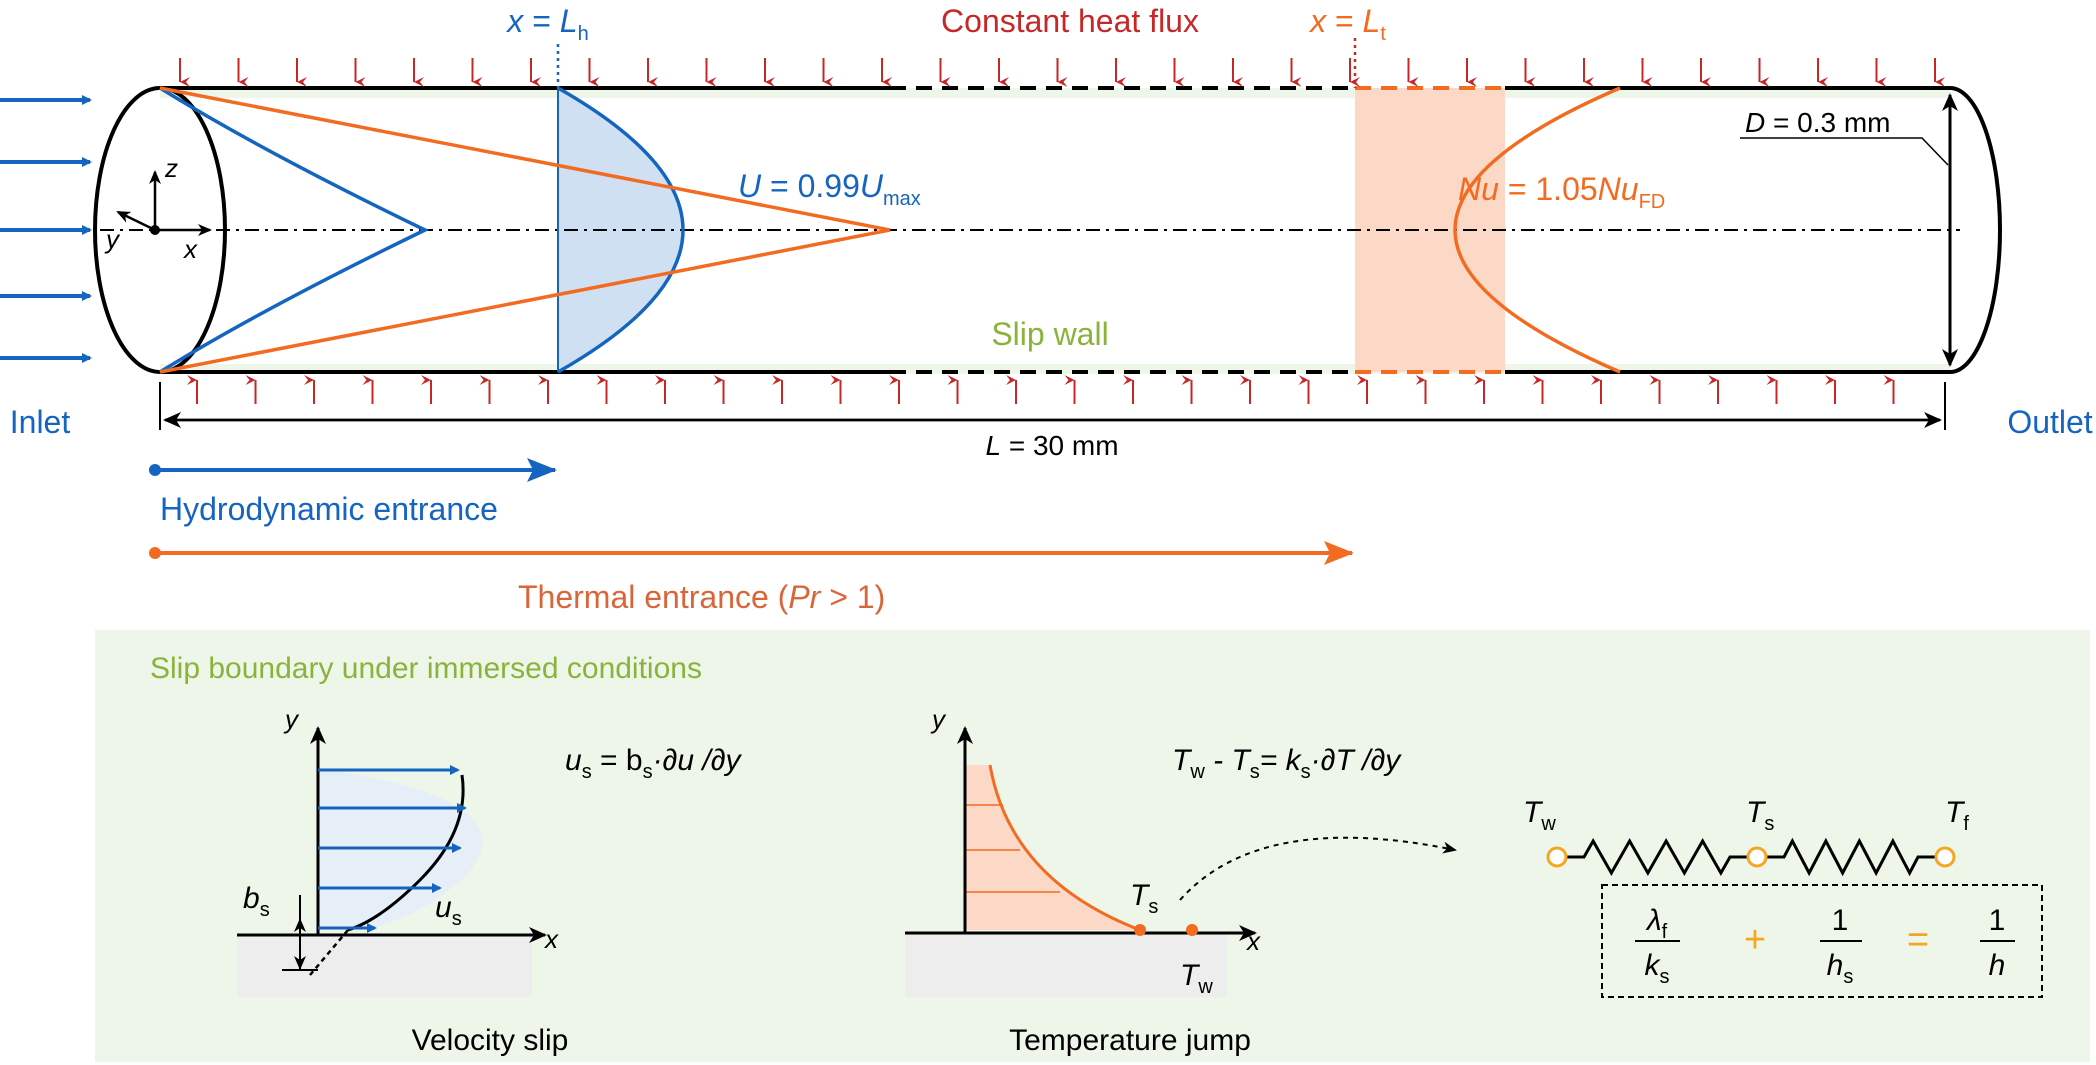 The height and width of the screenshot is (1065, 2096). What do you see at coordinates (1049, 334) in the screenshot?
I see `slip-wall-label: Slip wall` at bounding box center [1049, 334].